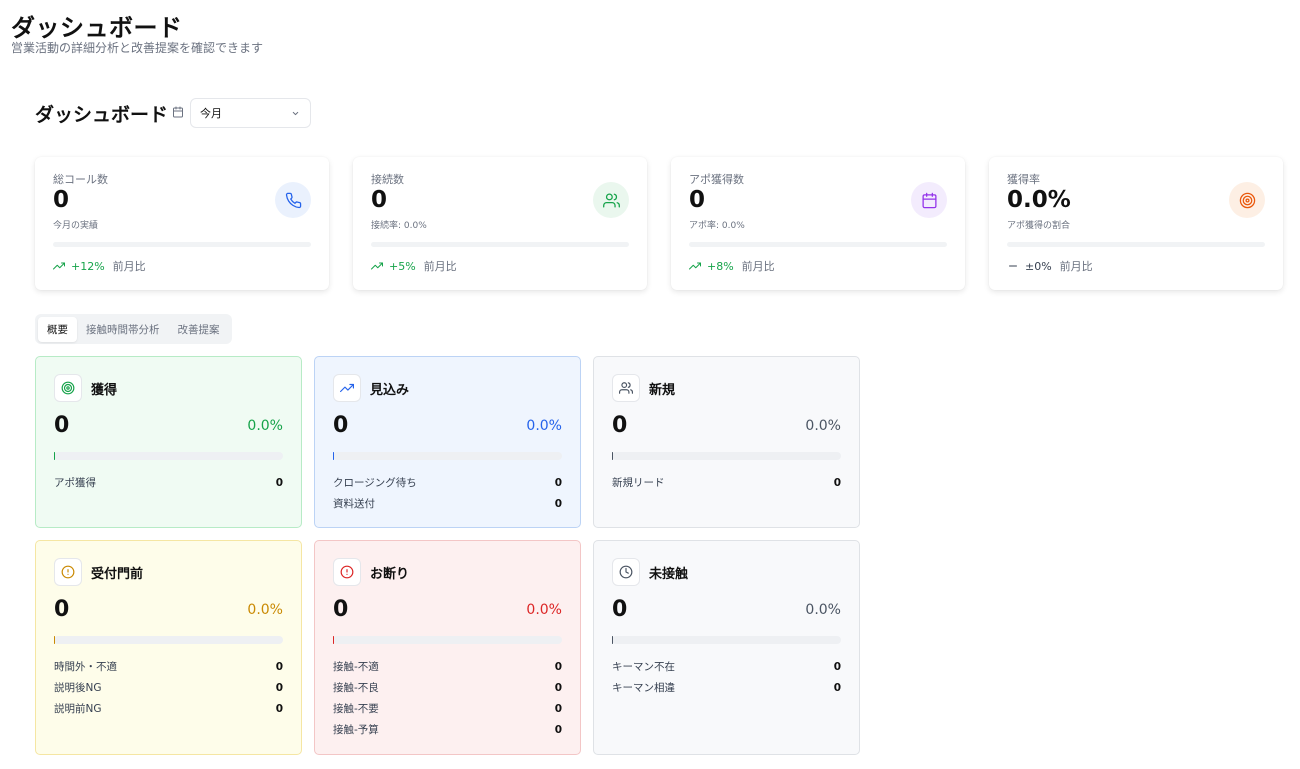 This screenshot has height=769, width=1300. I want to click on category-row-label: 接触-不良, so click(356, 688).